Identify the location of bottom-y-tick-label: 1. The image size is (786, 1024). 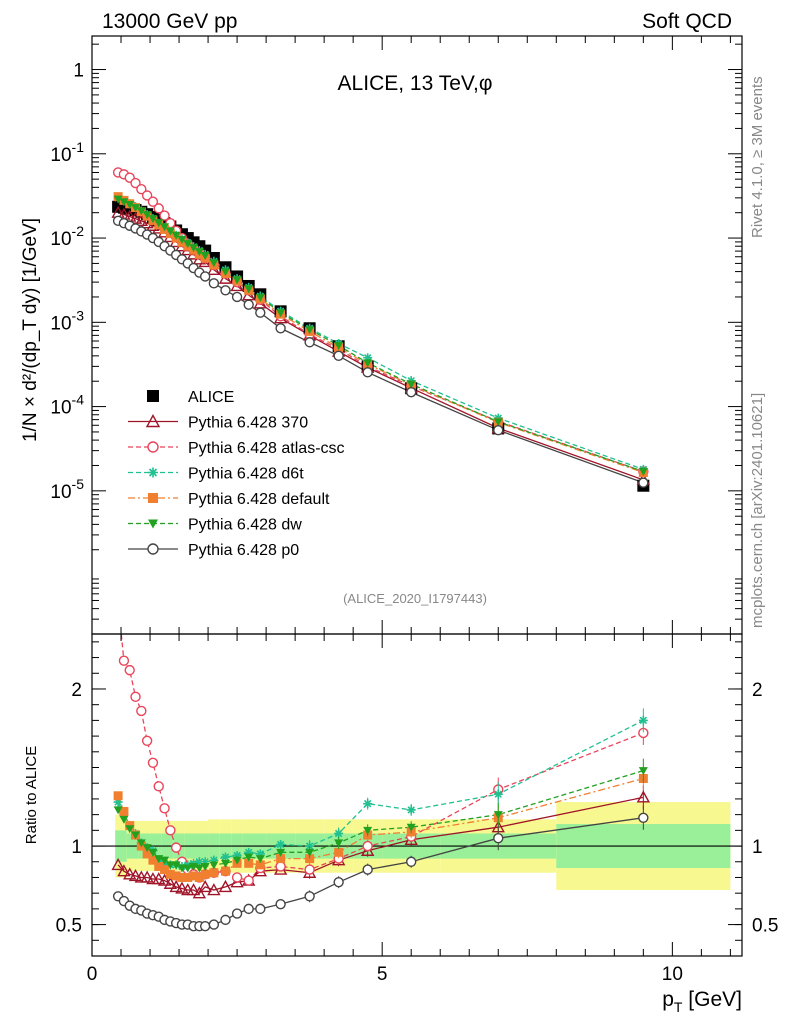
(76, 847).